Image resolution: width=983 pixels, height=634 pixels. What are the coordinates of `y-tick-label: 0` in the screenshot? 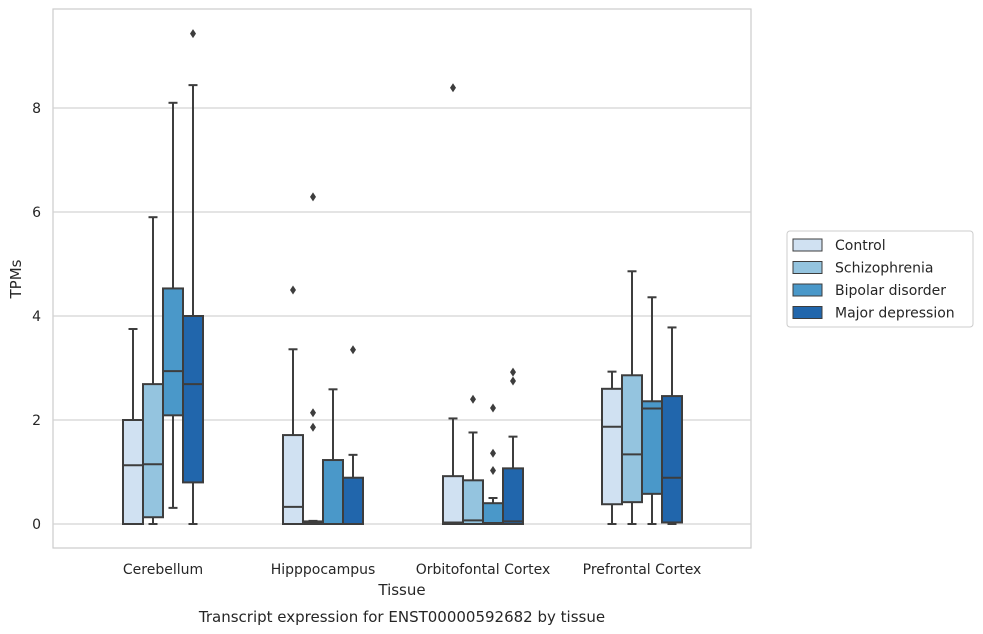 It's located at (36, 525).